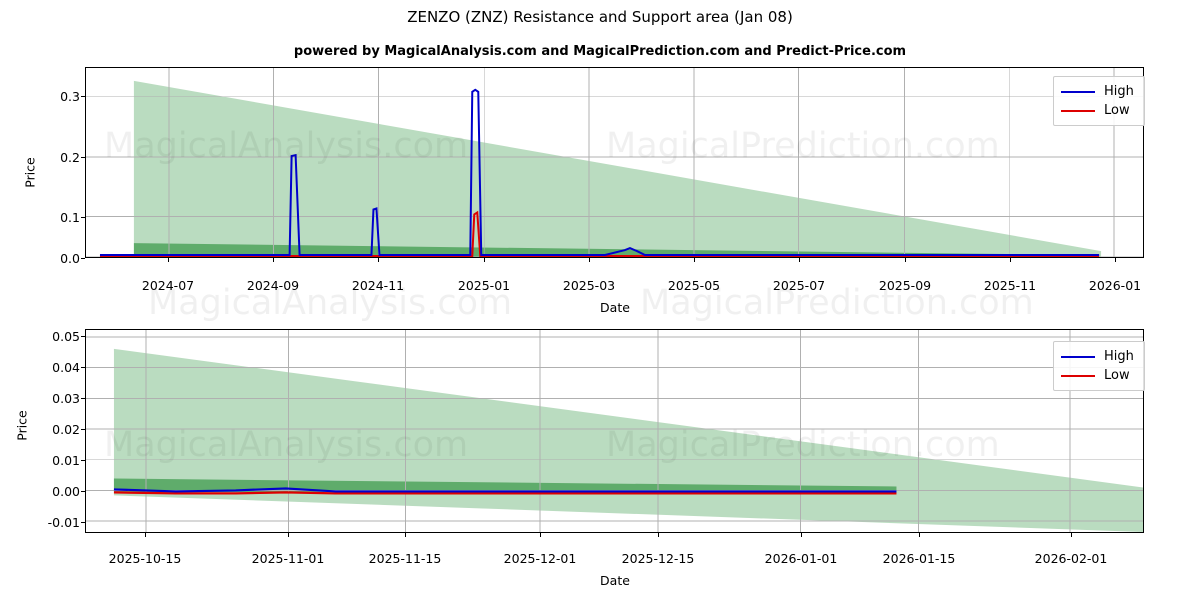 Image resolution: width=1200 pixels, height=600 pixels. I want to click on overview-y-axis-label: Price, so click(30, 172).